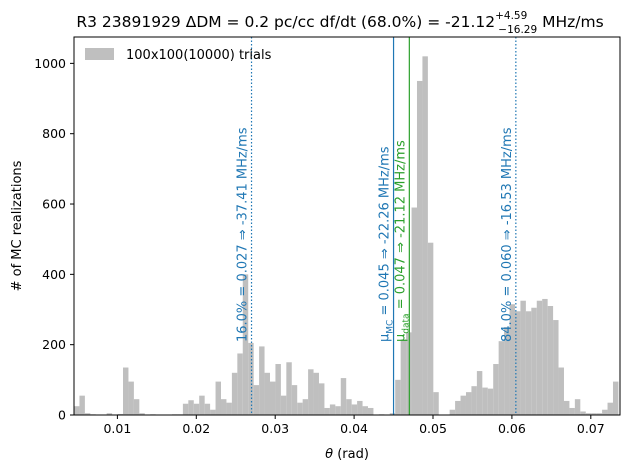  Describe the element at coordinates (400, 226) in the screenshot. I see `reference-line-label-value: = 0.047 ⇒ -21.12 MHz/ms` at that location.